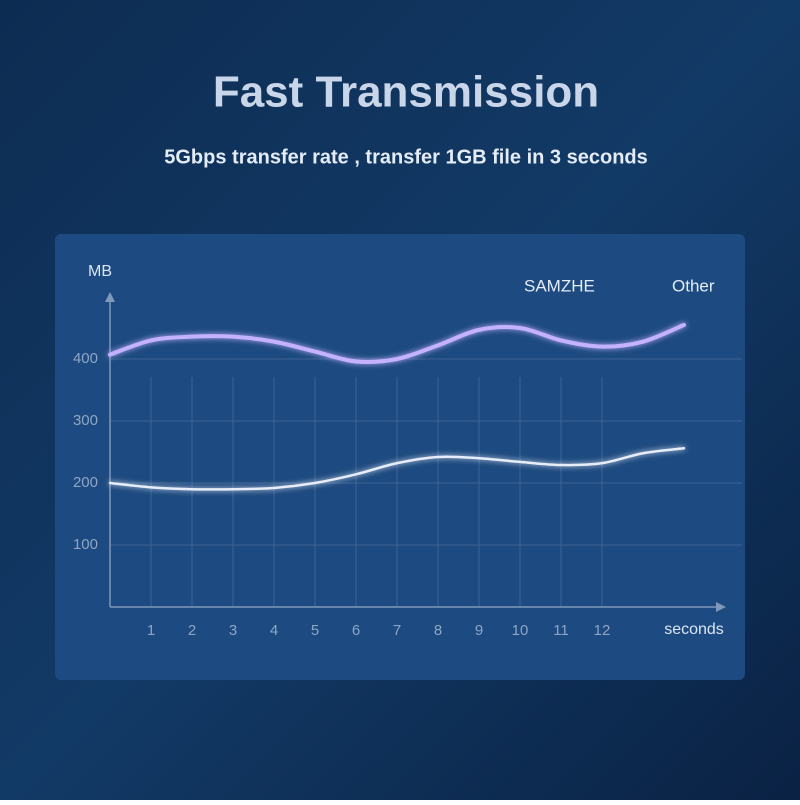 The image size is (800, 805). Describe the element at coordinates (559, 285) in the screenshot. I see `legend-label: SAMZHE` at that location.